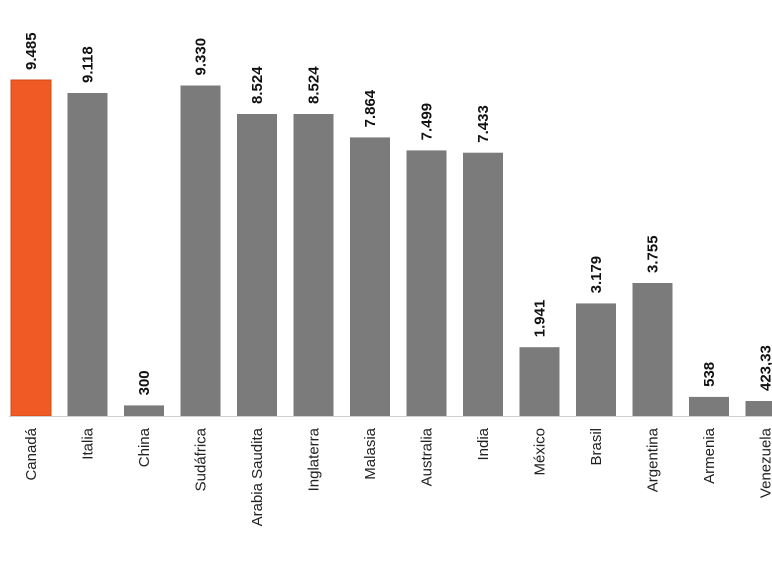 Image resolution: width=772 pixels, height=564 pixels. I want to click on value-label: 7.499, so click(427, 122).